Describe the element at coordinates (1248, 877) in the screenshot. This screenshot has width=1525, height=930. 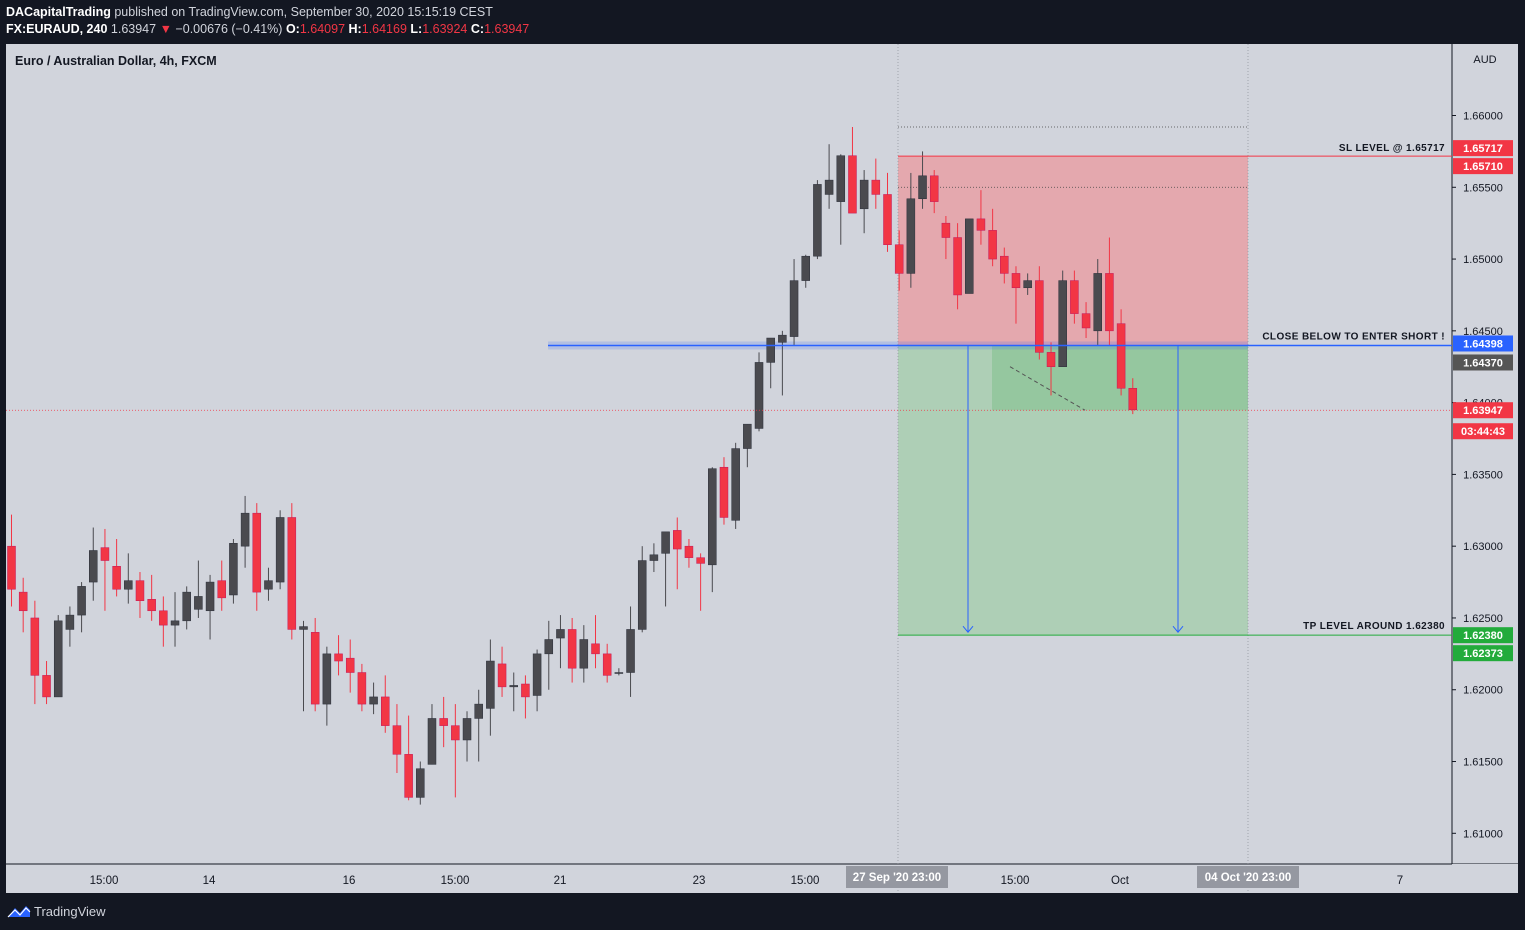
I see `range-date-badge: 04 Oct '20 23:00` at that location.